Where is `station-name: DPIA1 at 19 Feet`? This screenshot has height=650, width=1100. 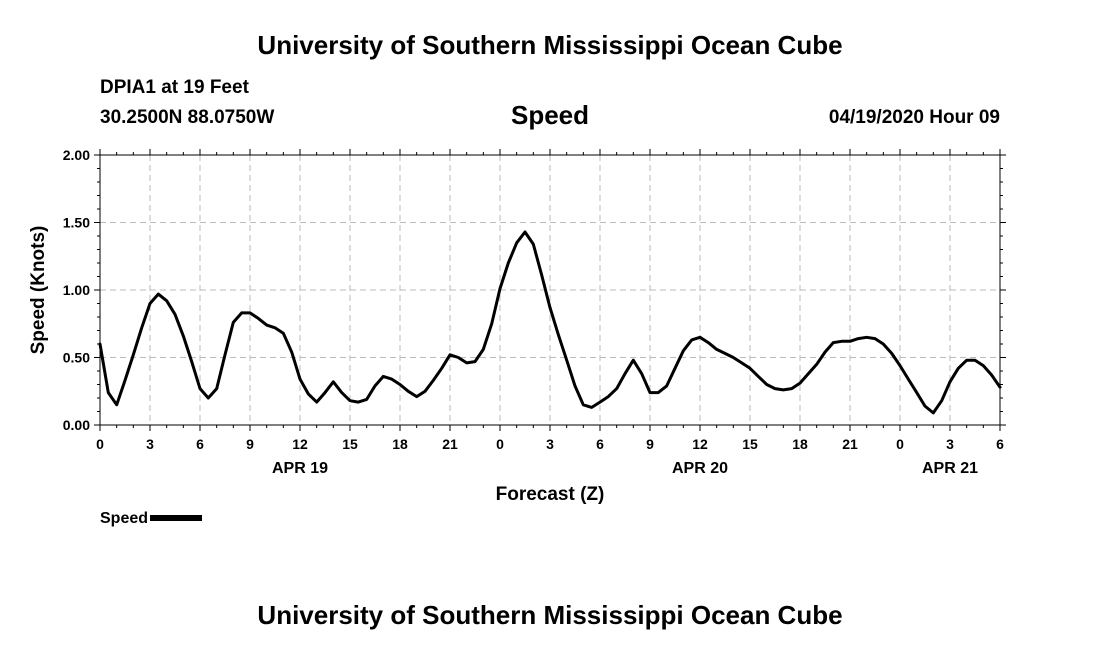
station-name: DPIA1 at 19 Feet is located at coordinates (174, 87).